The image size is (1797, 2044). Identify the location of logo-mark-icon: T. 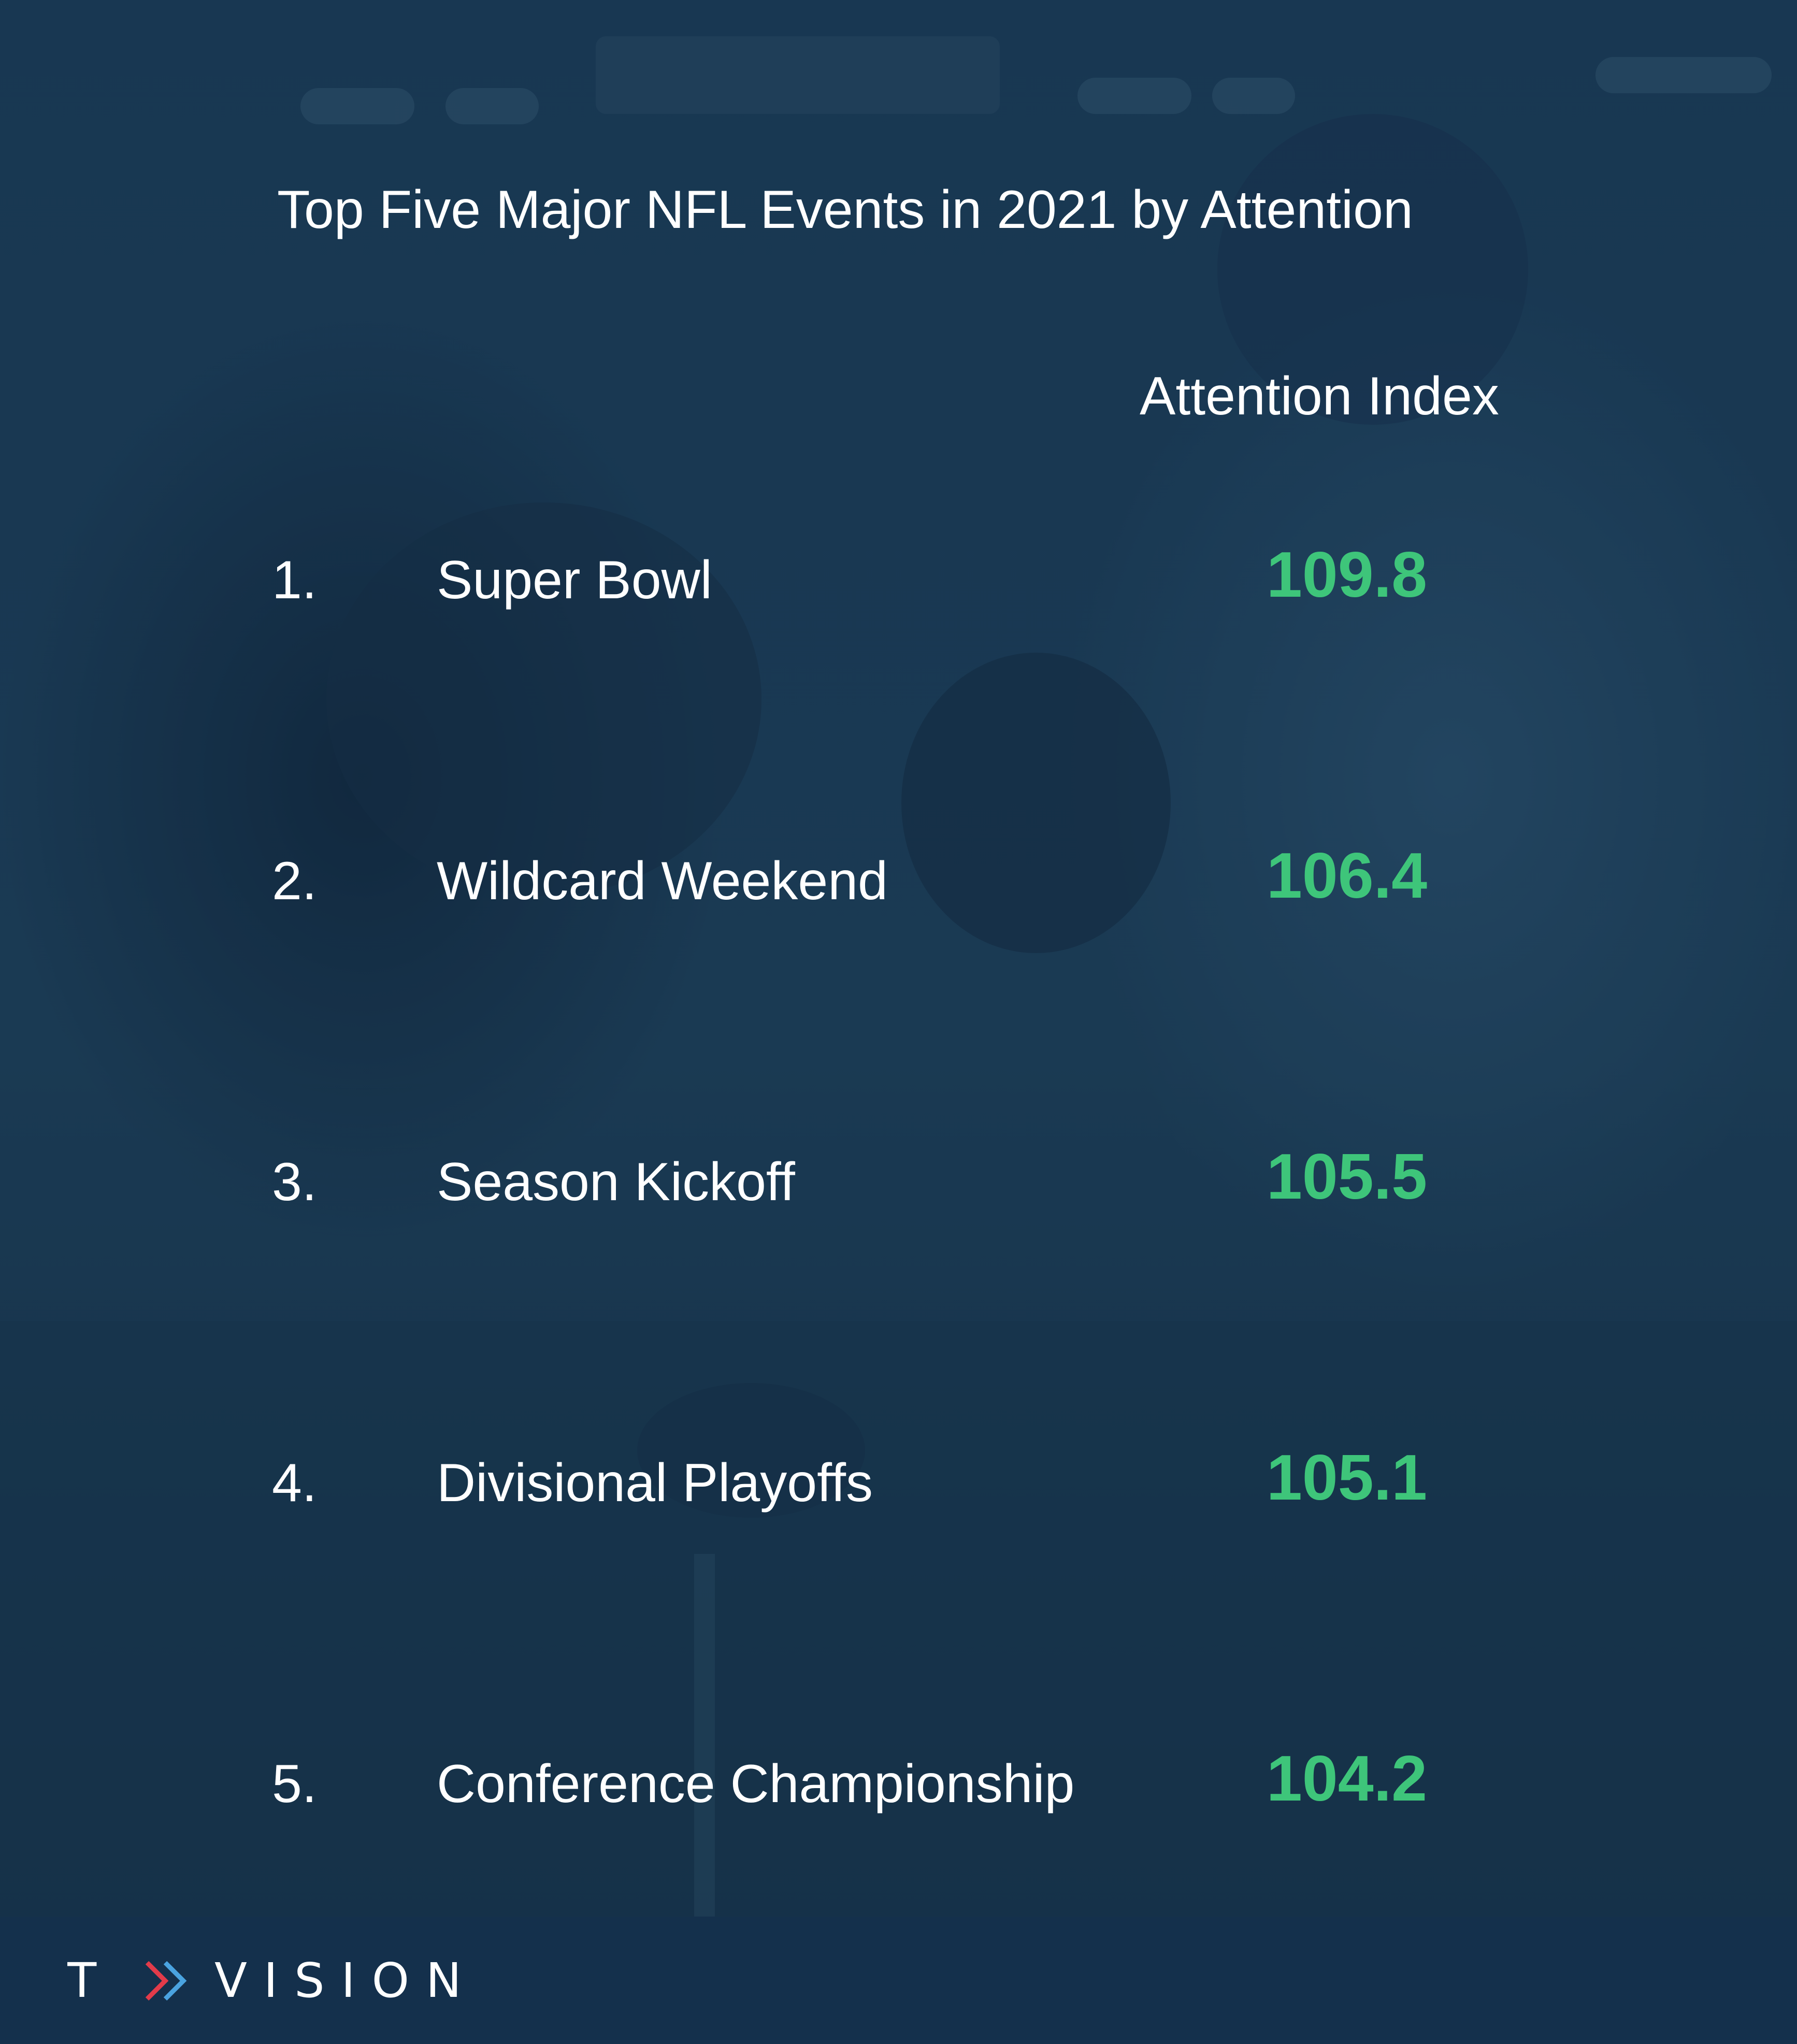
(90, 1980).